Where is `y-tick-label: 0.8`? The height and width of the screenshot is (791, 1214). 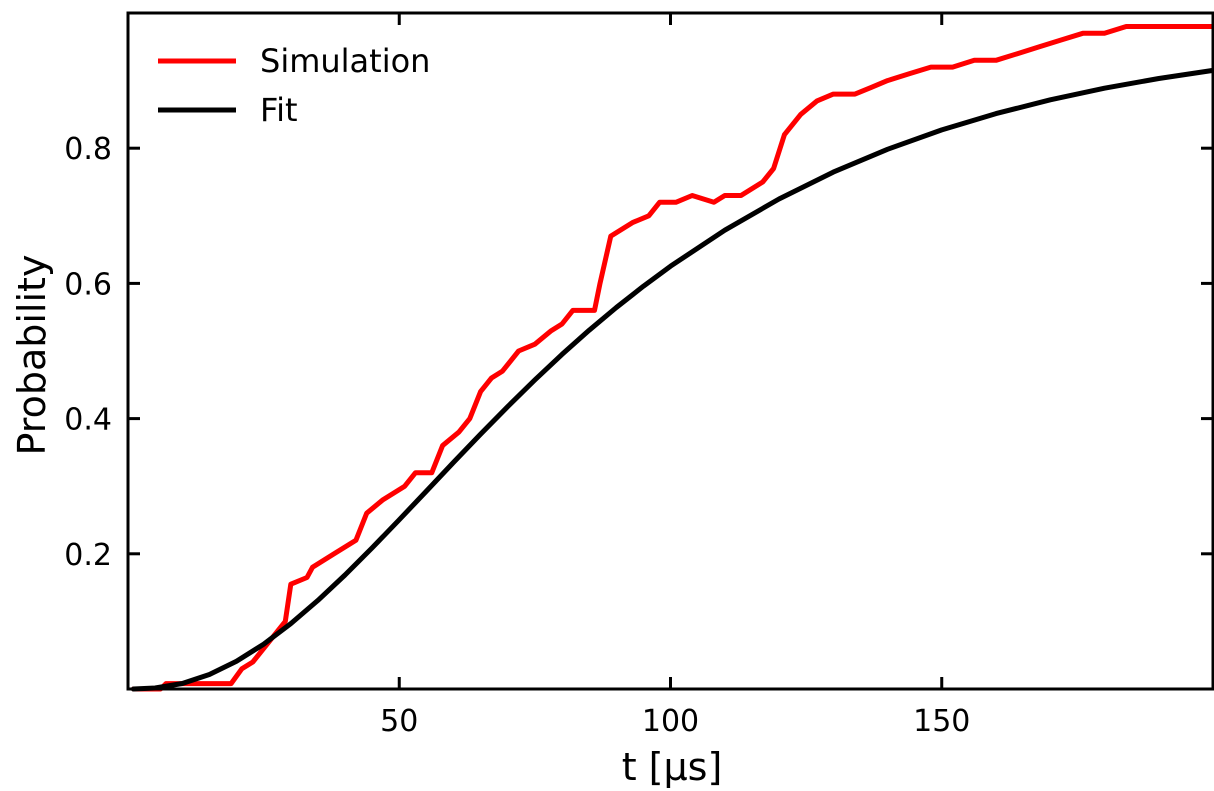 y-tick-label: 0.8 is located at coordinates (88, 149).